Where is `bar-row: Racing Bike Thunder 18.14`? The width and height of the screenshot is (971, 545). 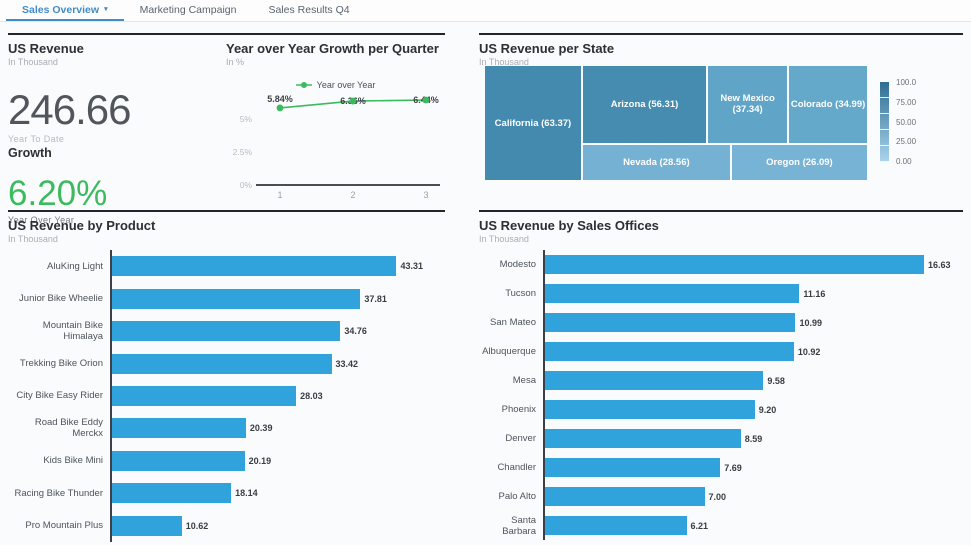 bar-row: Racing Bike Thunder 18.14 is located at coordinates (223, 493).